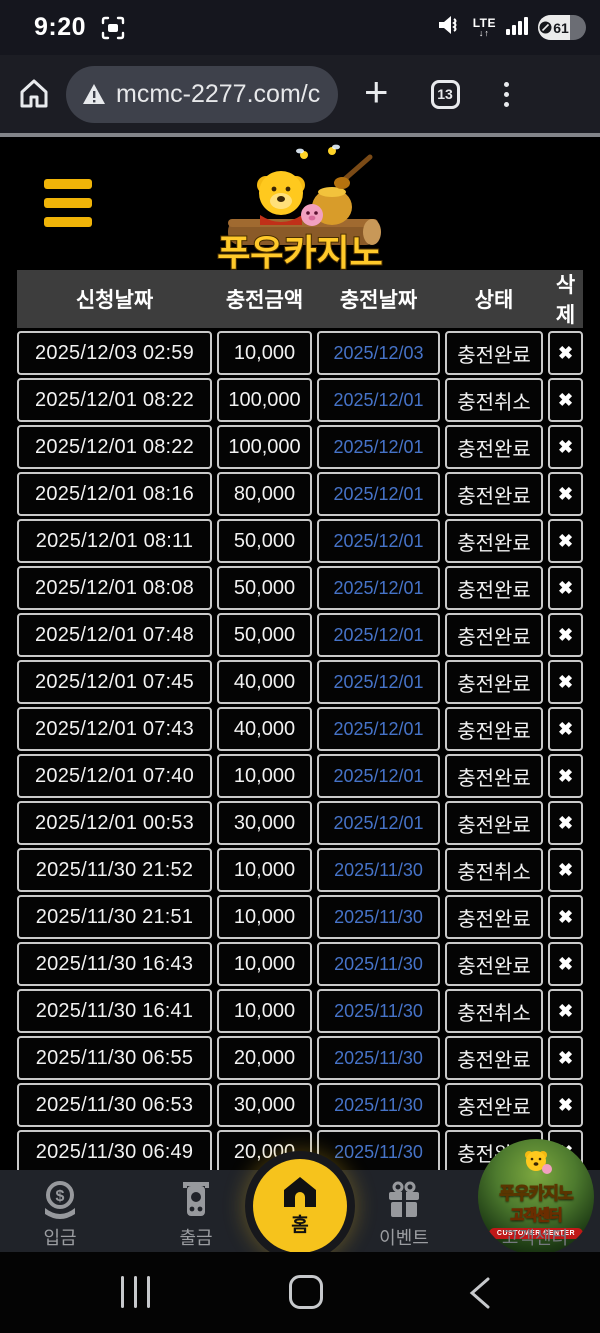 This screenshot has width=600, height=1333. Describe the element at coordinates (300, 135) in the screenshot. I see `toolbar-divider` at that location.